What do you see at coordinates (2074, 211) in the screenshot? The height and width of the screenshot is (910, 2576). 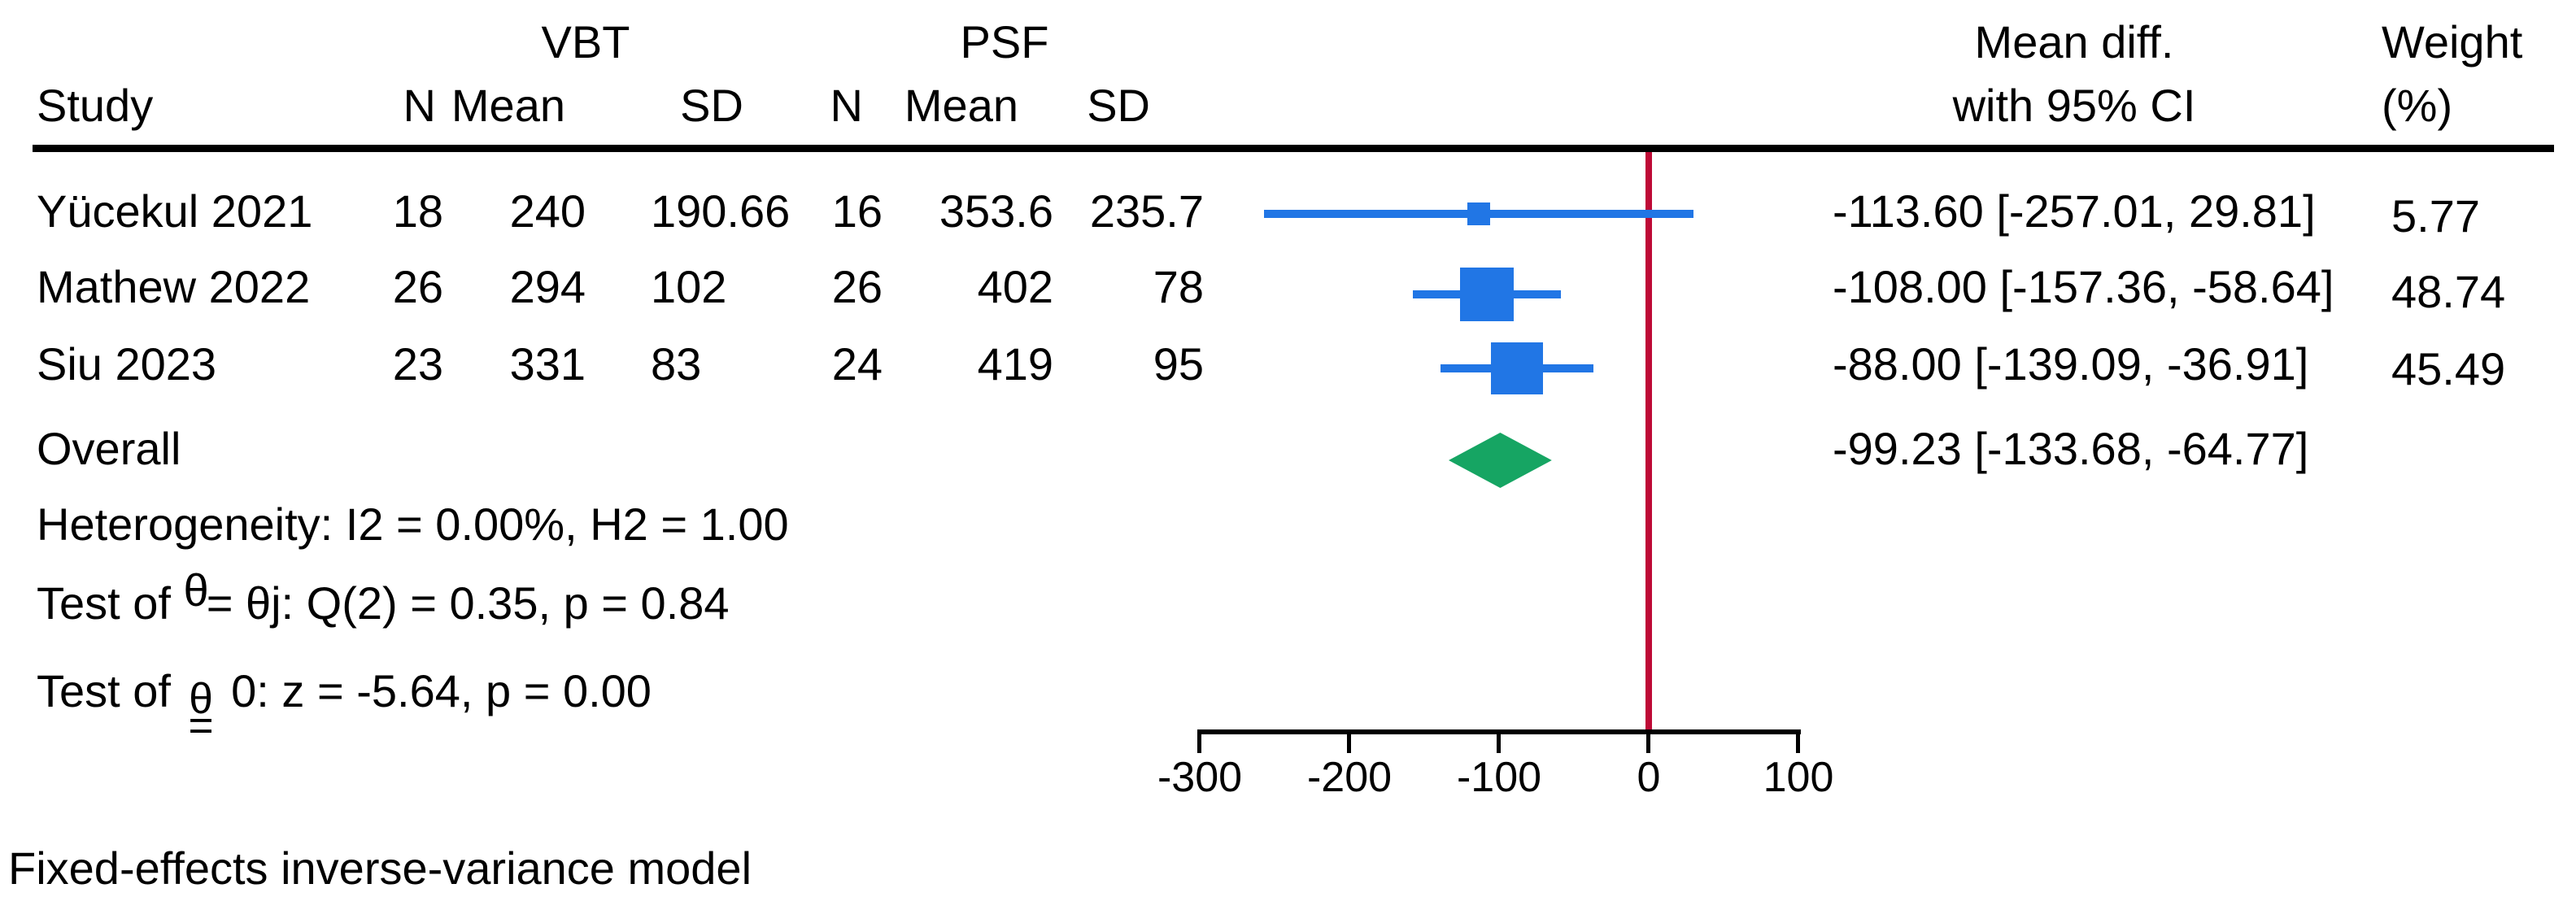 I see `mean-diff-ci-text: -113.60 [-257.01, 29.81]` at bounding box center [2074, 211].